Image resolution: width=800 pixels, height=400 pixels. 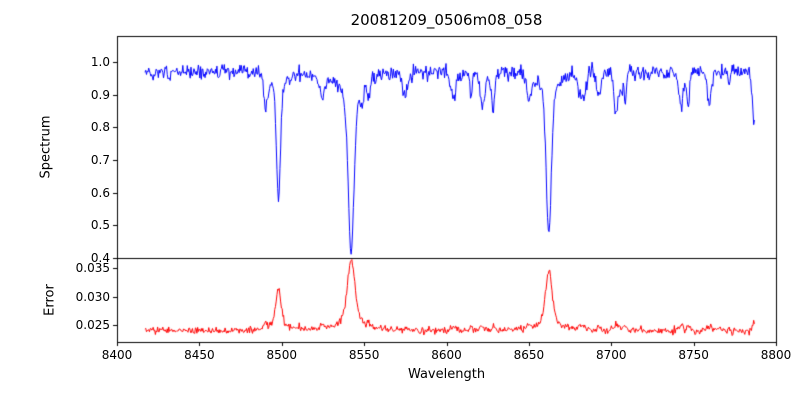 What do you see at coordinates (46, 147) in the screenshot?
I see `spectrum-y-axis-label: Spectrum` at bounding box center [46, 147].